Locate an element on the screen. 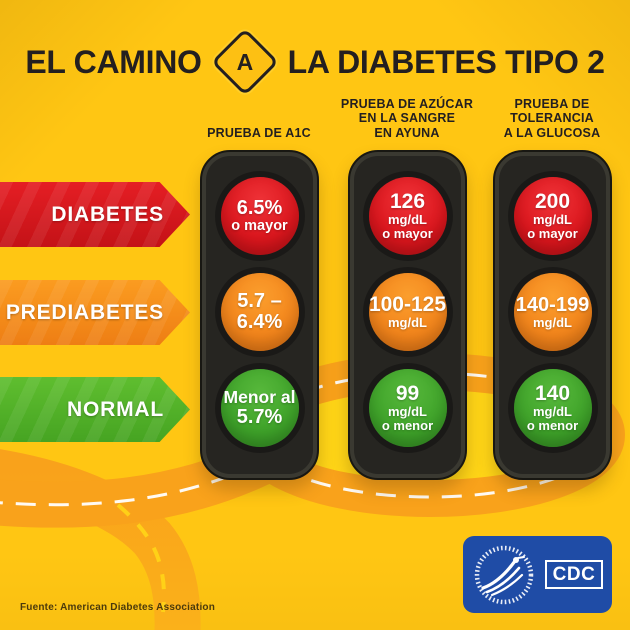 This screenshot has height=630, width=630. row-label-text: PREDIABETES is located at coordinates (84, 312).